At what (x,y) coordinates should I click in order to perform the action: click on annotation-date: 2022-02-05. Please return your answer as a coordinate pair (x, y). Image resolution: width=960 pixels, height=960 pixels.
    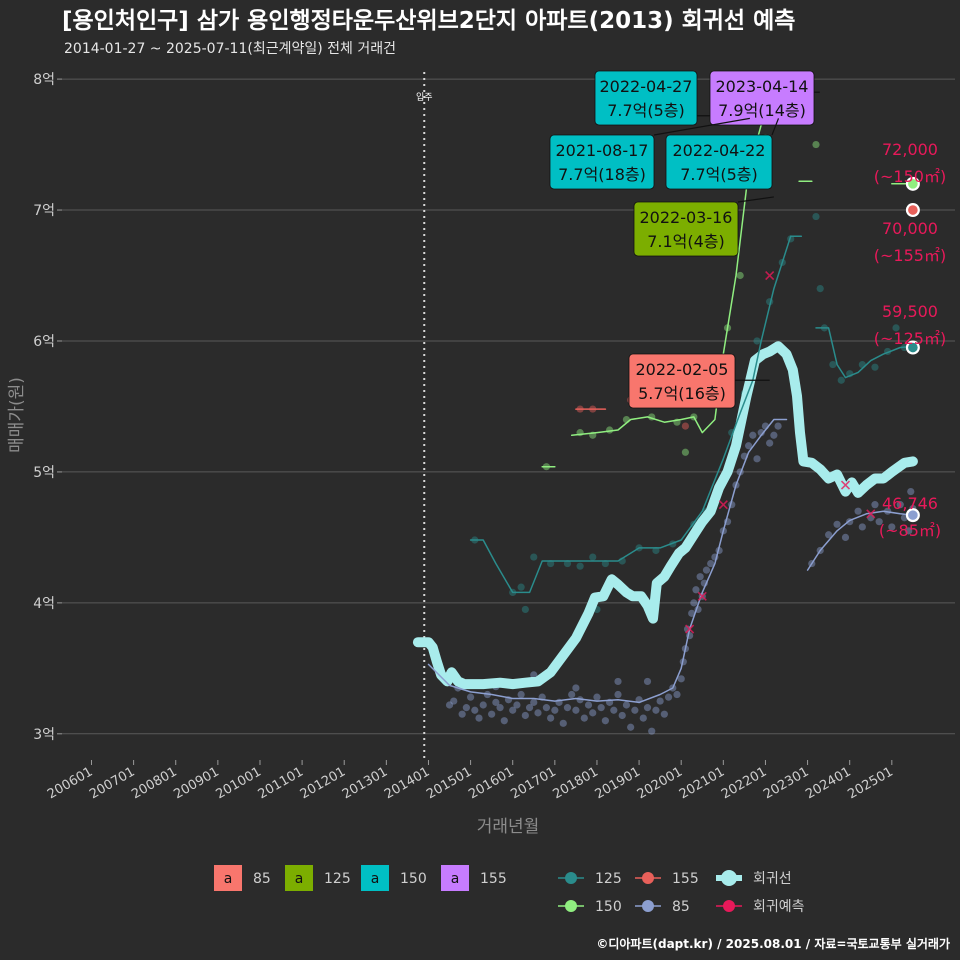
    Looking at the image, I should click on (682, 369).